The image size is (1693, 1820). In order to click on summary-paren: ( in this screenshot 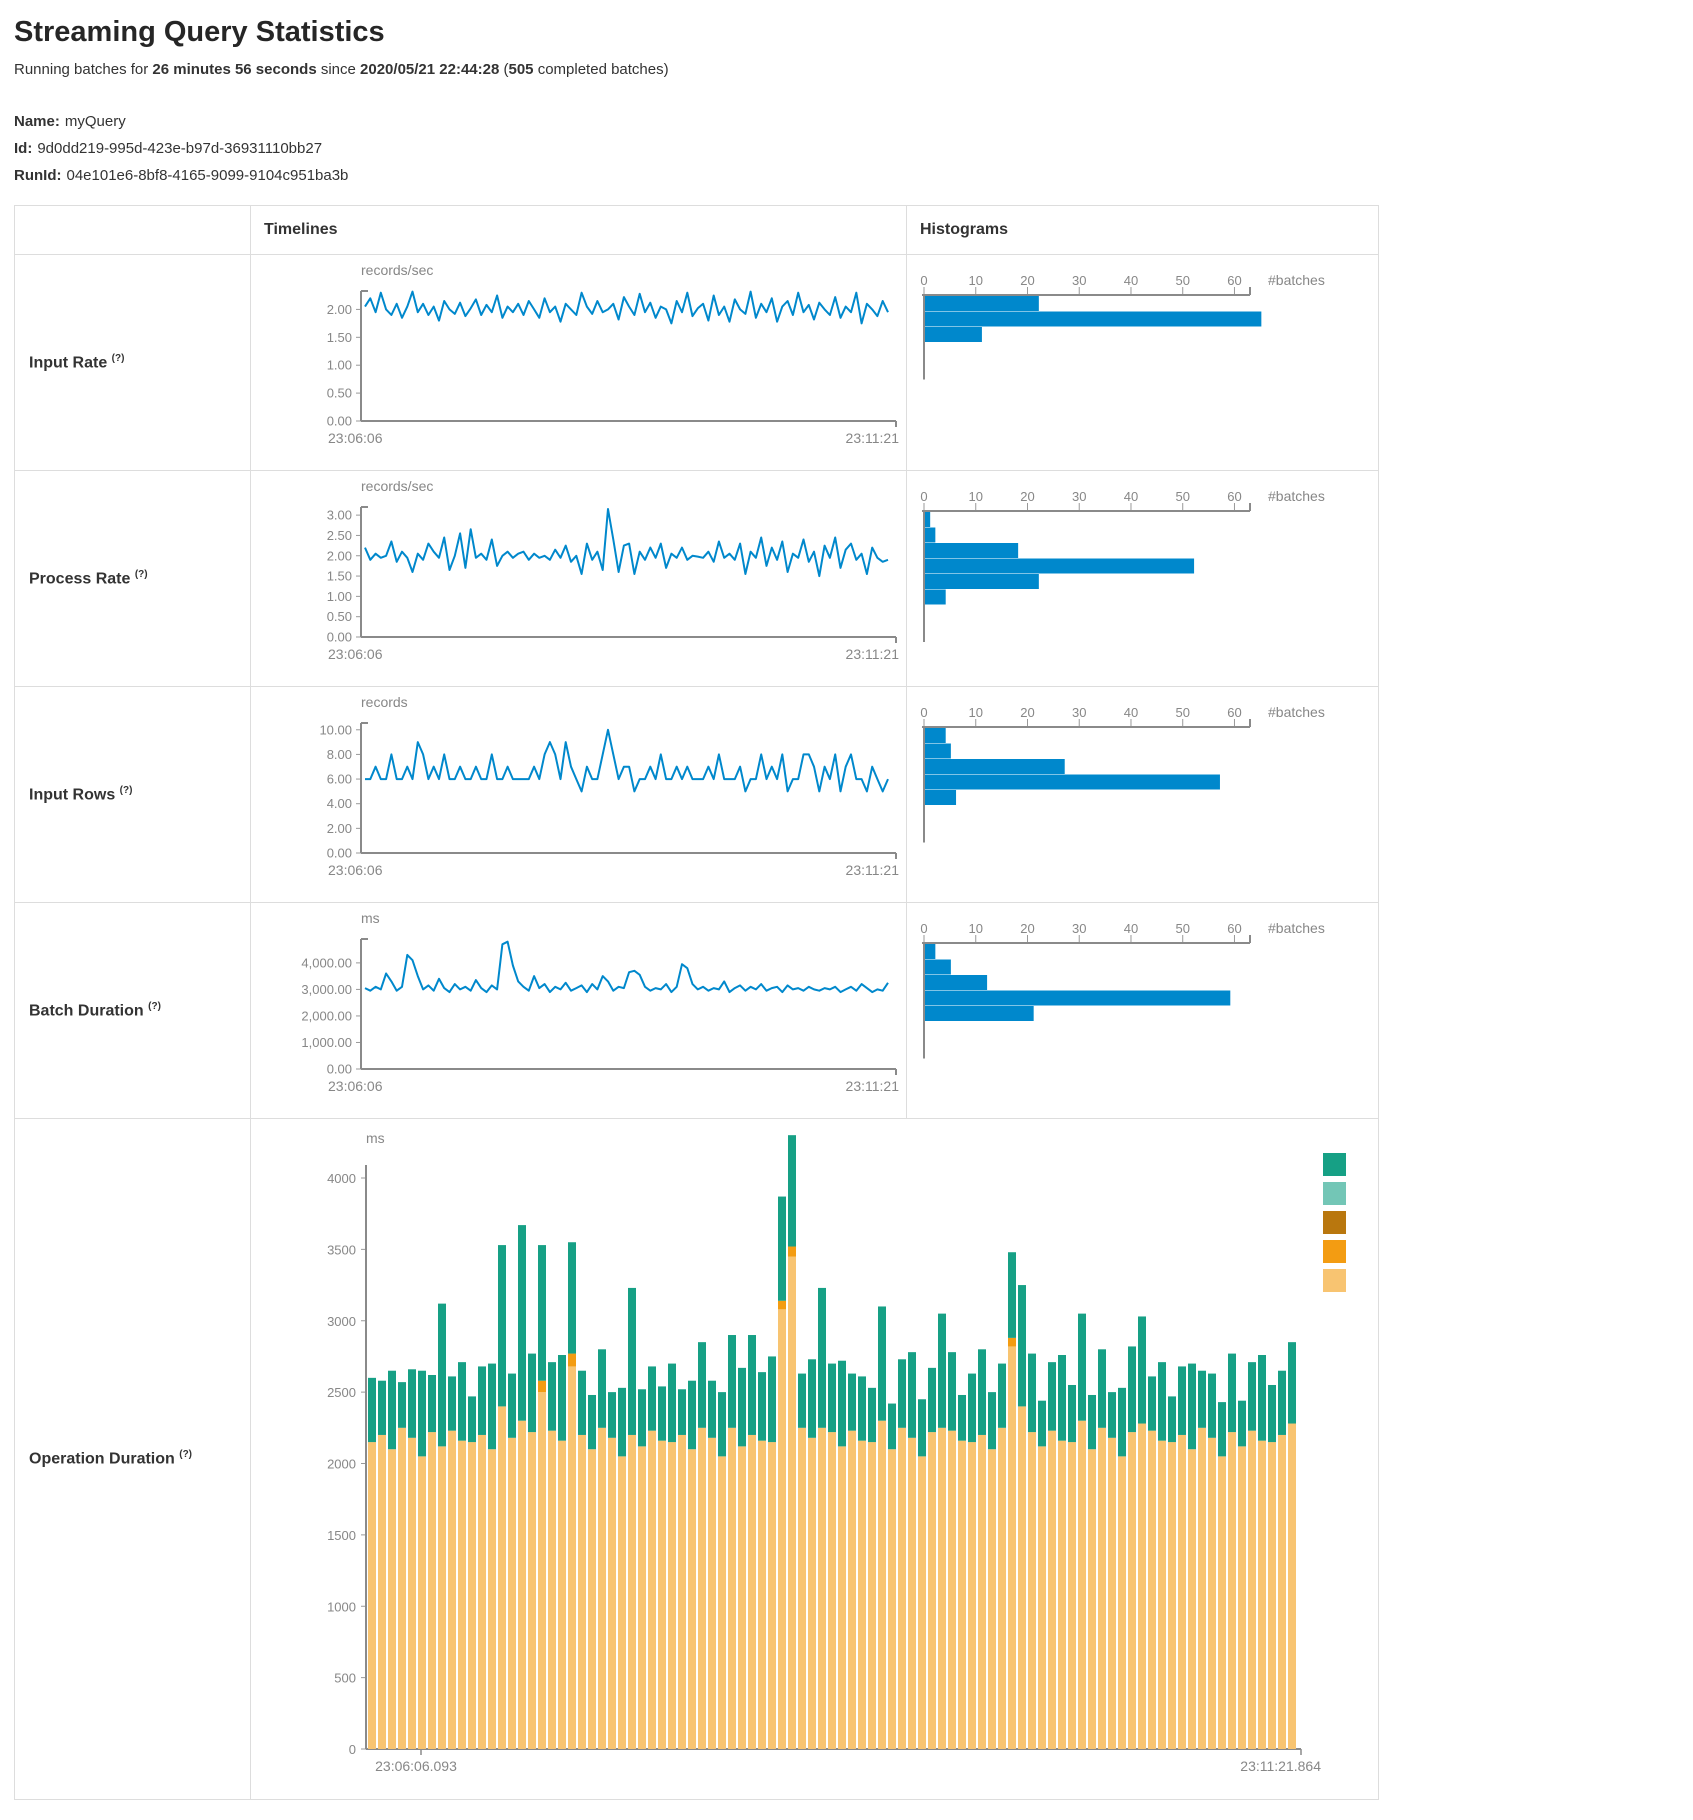, I will do `click(504, 69)`.